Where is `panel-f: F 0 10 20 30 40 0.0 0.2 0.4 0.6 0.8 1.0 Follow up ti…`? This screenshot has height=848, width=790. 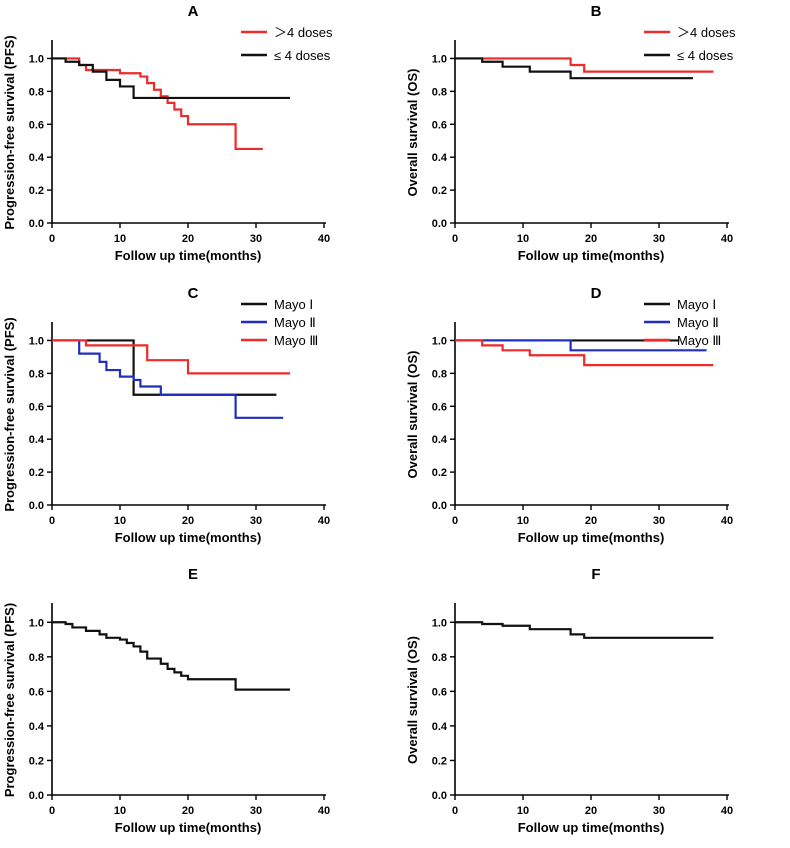 panel-f: F 0 10 20 30 40 0.0 0.2 0.4 0.6 0.8 1.0 Follow up ti… is located at coordinates (569, 700).